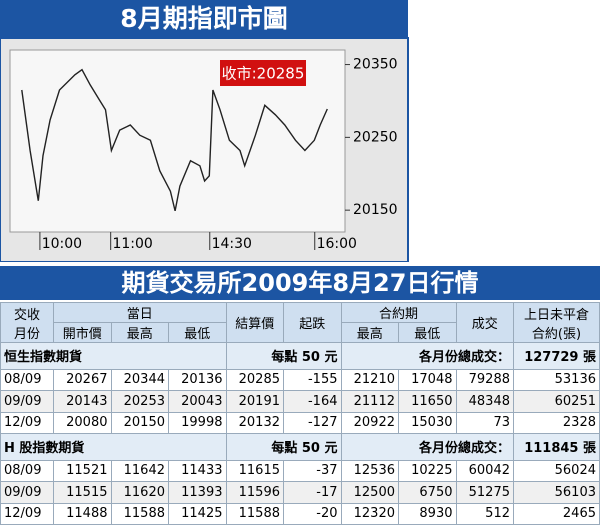  What do you see at coordinates (82, 422) in the screenshot?
I see `cell: 20080` at bounding box center [82, 422].